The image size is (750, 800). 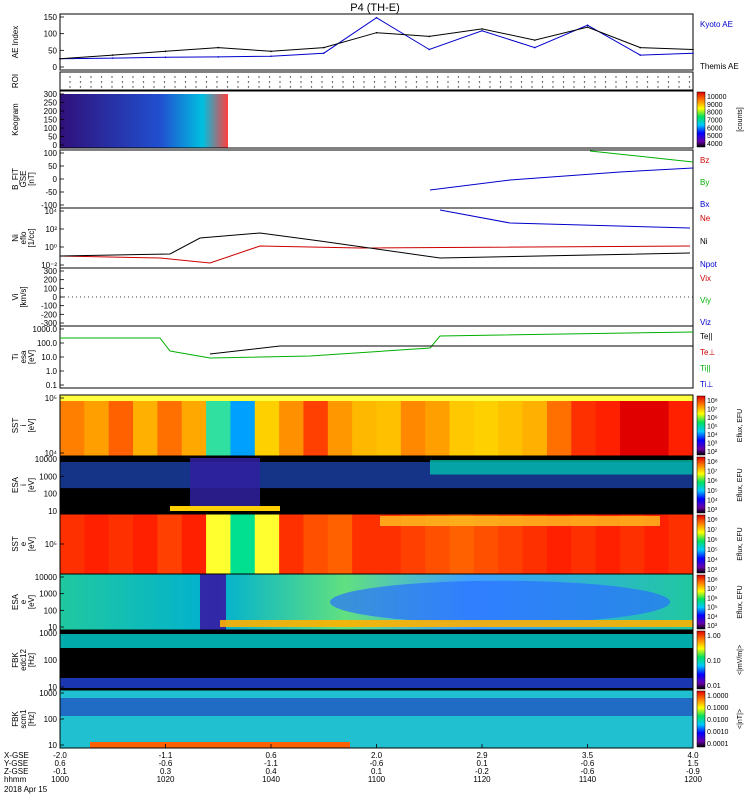 I want to click on legend-label: By, so click(x=704, y=182).